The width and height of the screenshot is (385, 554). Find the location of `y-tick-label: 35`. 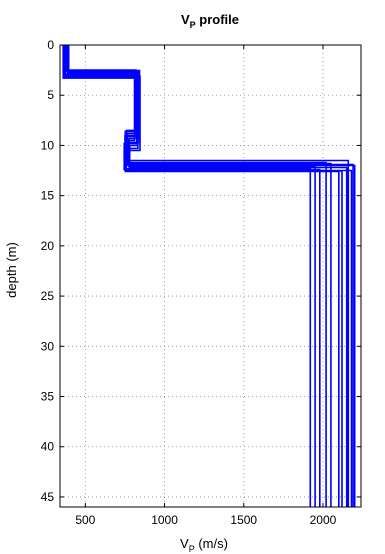

y-tick-label: 35 is located at coordinates (48, 397).